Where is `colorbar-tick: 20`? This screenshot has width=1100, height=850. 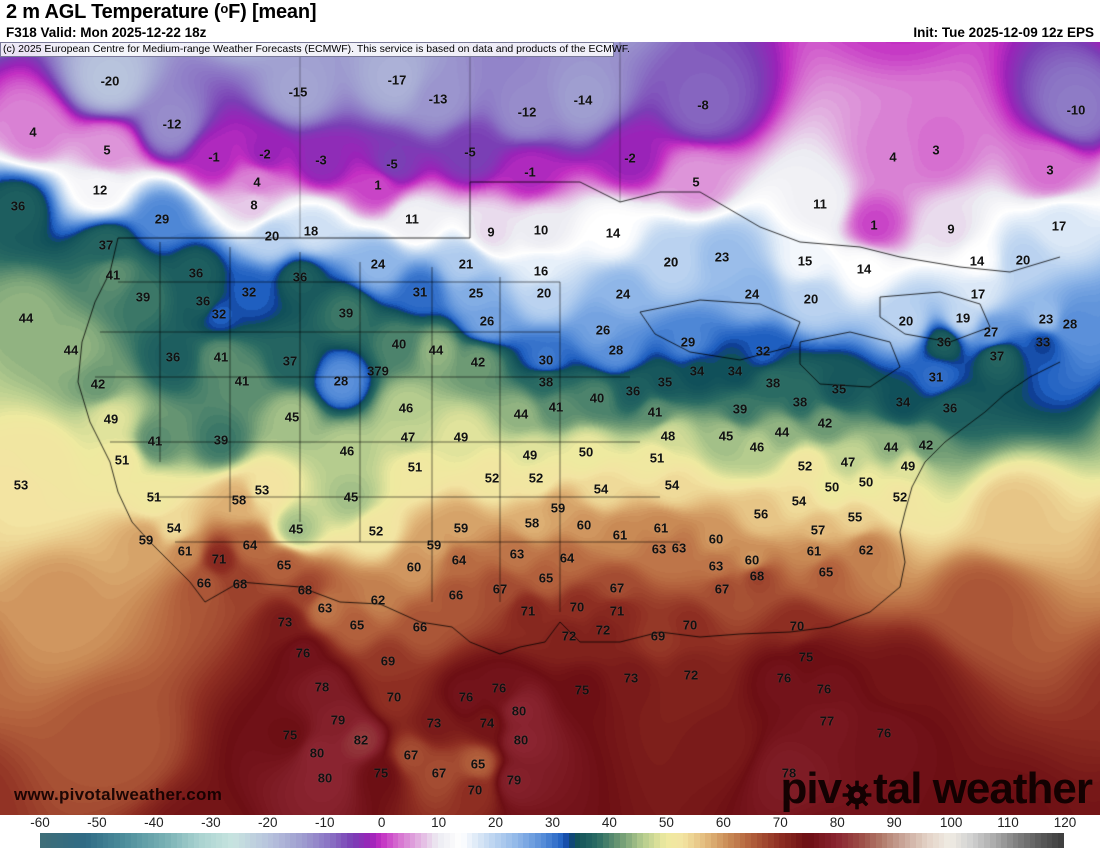
colorbar-tick: 20 is located at coordinates (496, 822).